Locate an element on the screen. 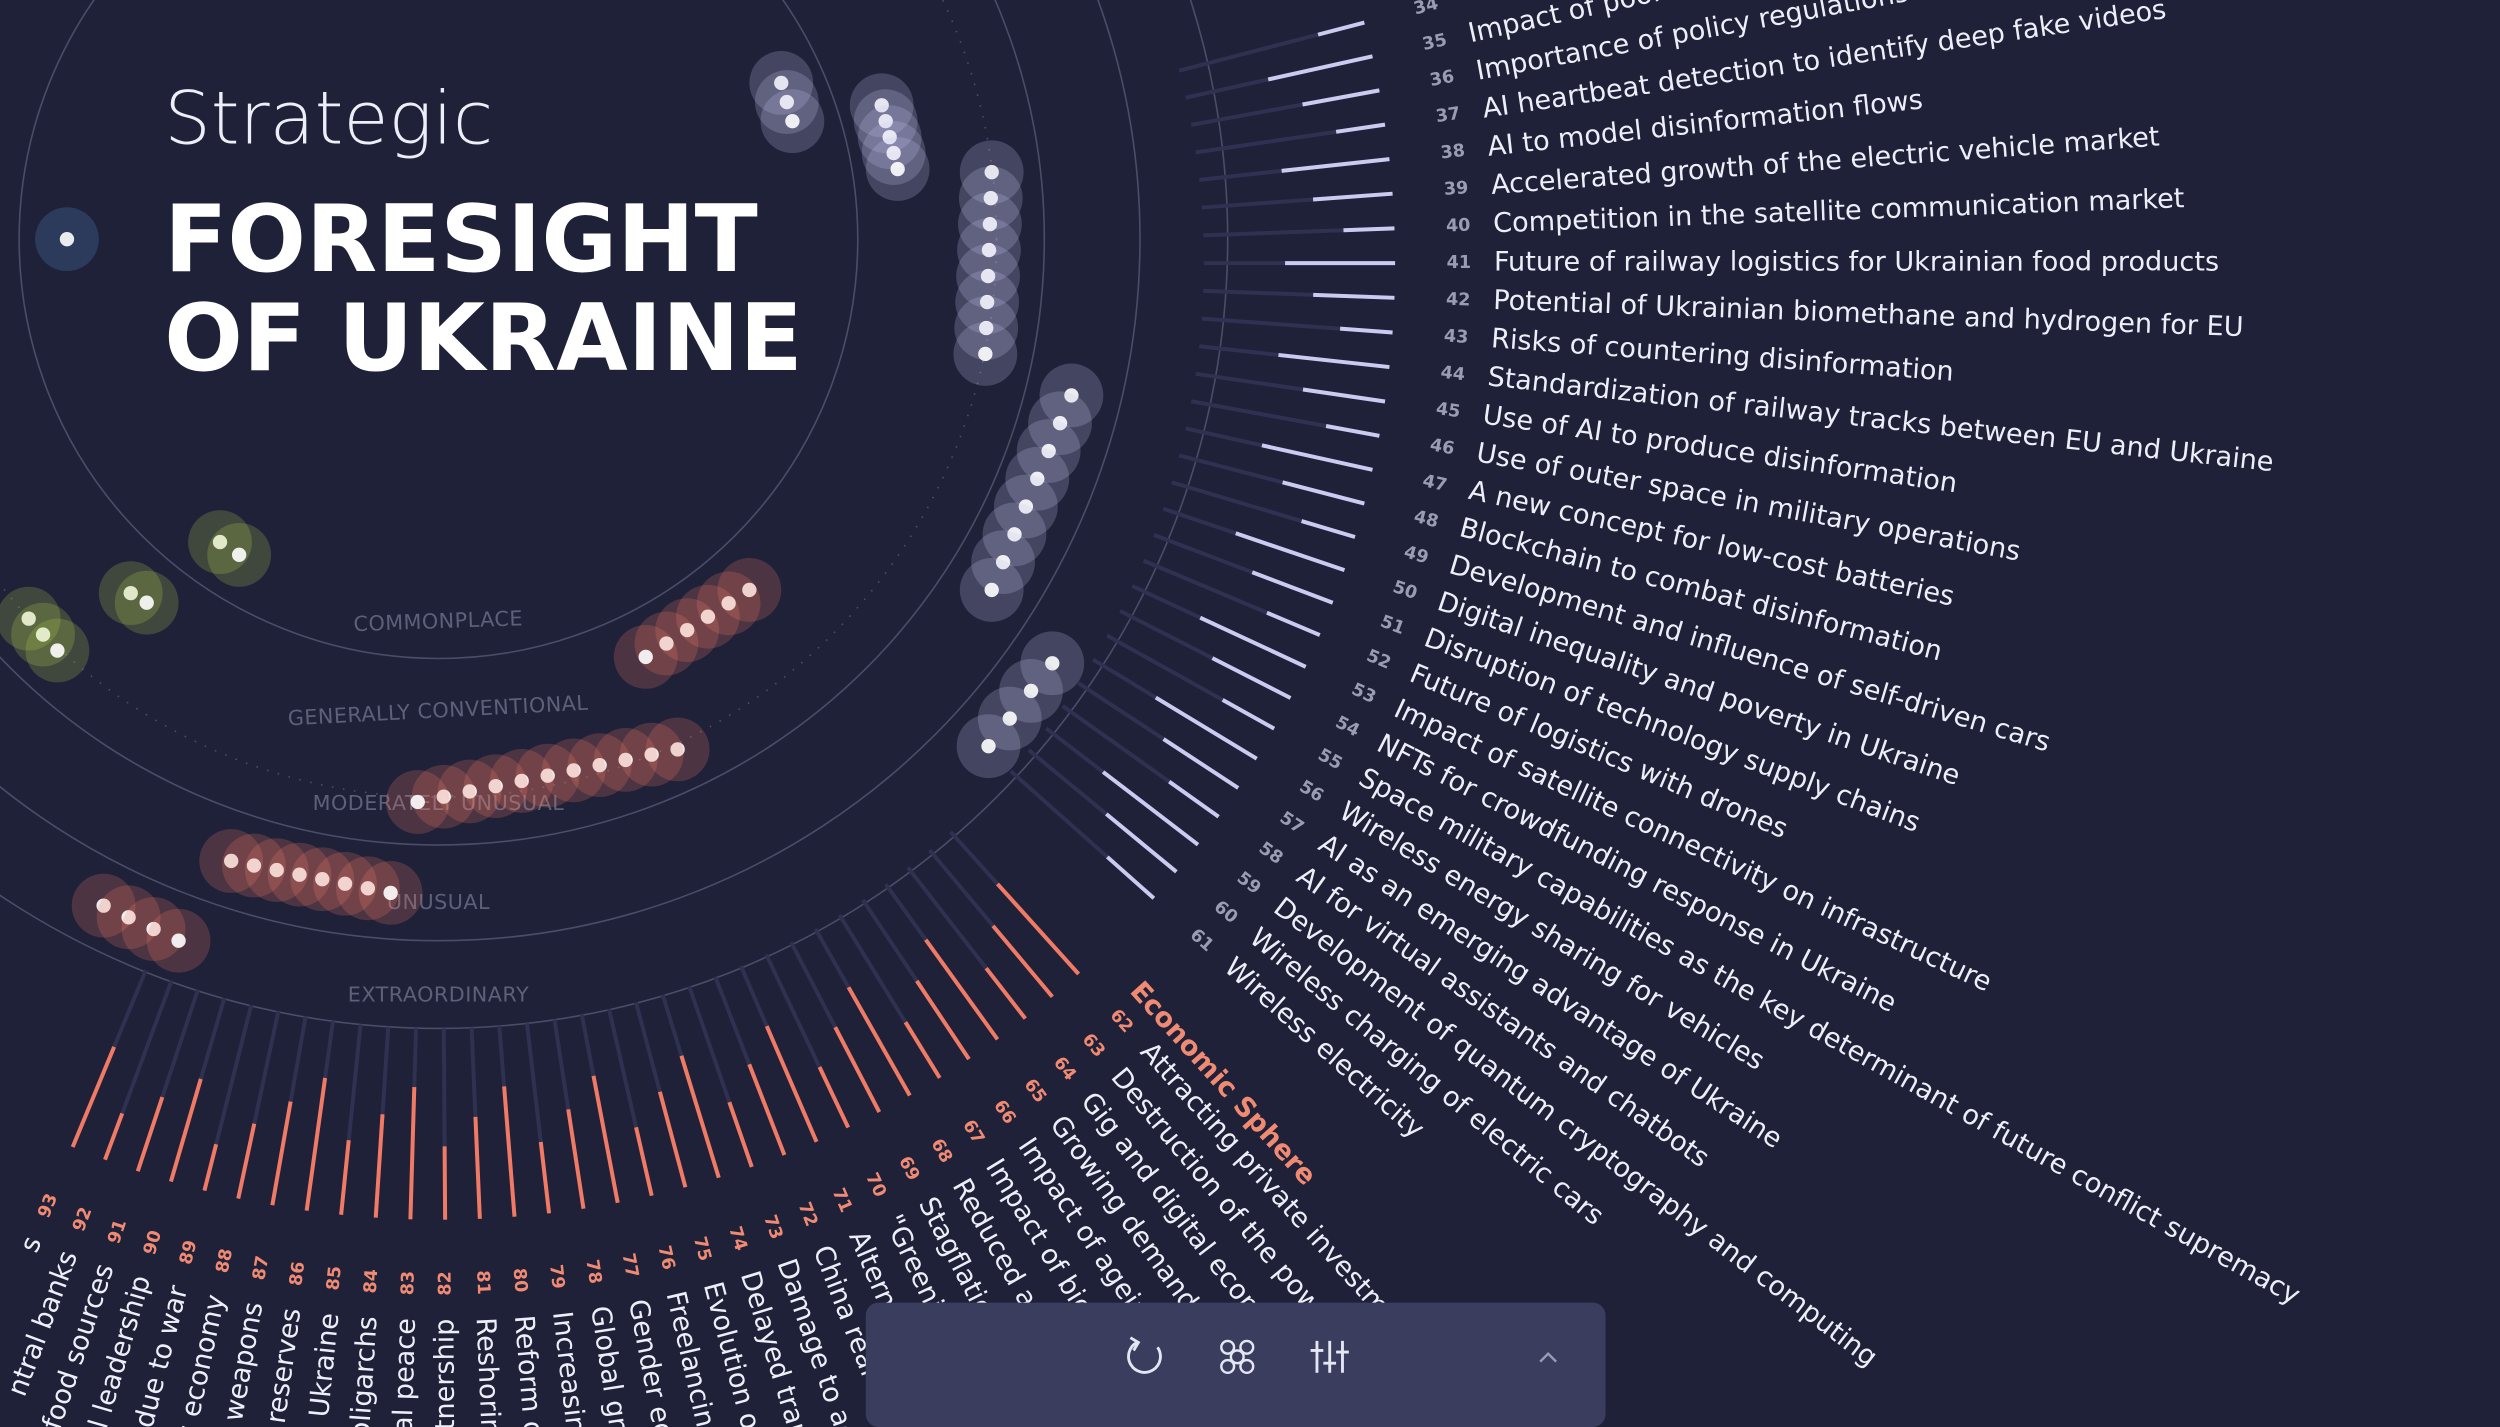 The image size is (2500, 1427). item-number: 77 is located at coordinates (630, 1266).